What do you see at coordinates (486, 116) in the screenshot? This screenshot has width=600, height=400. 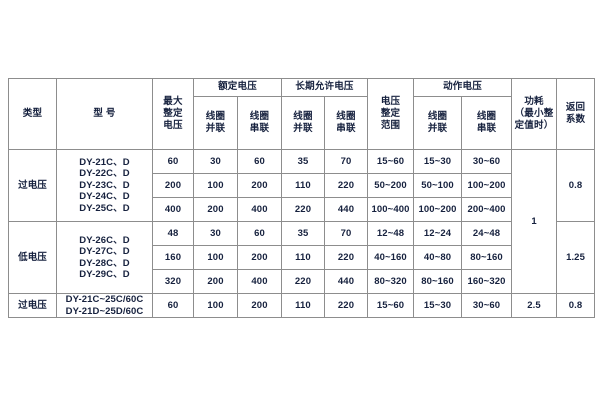 I see `header-action-coil-series-line1: 线圈` at bounding box center [486, 116].